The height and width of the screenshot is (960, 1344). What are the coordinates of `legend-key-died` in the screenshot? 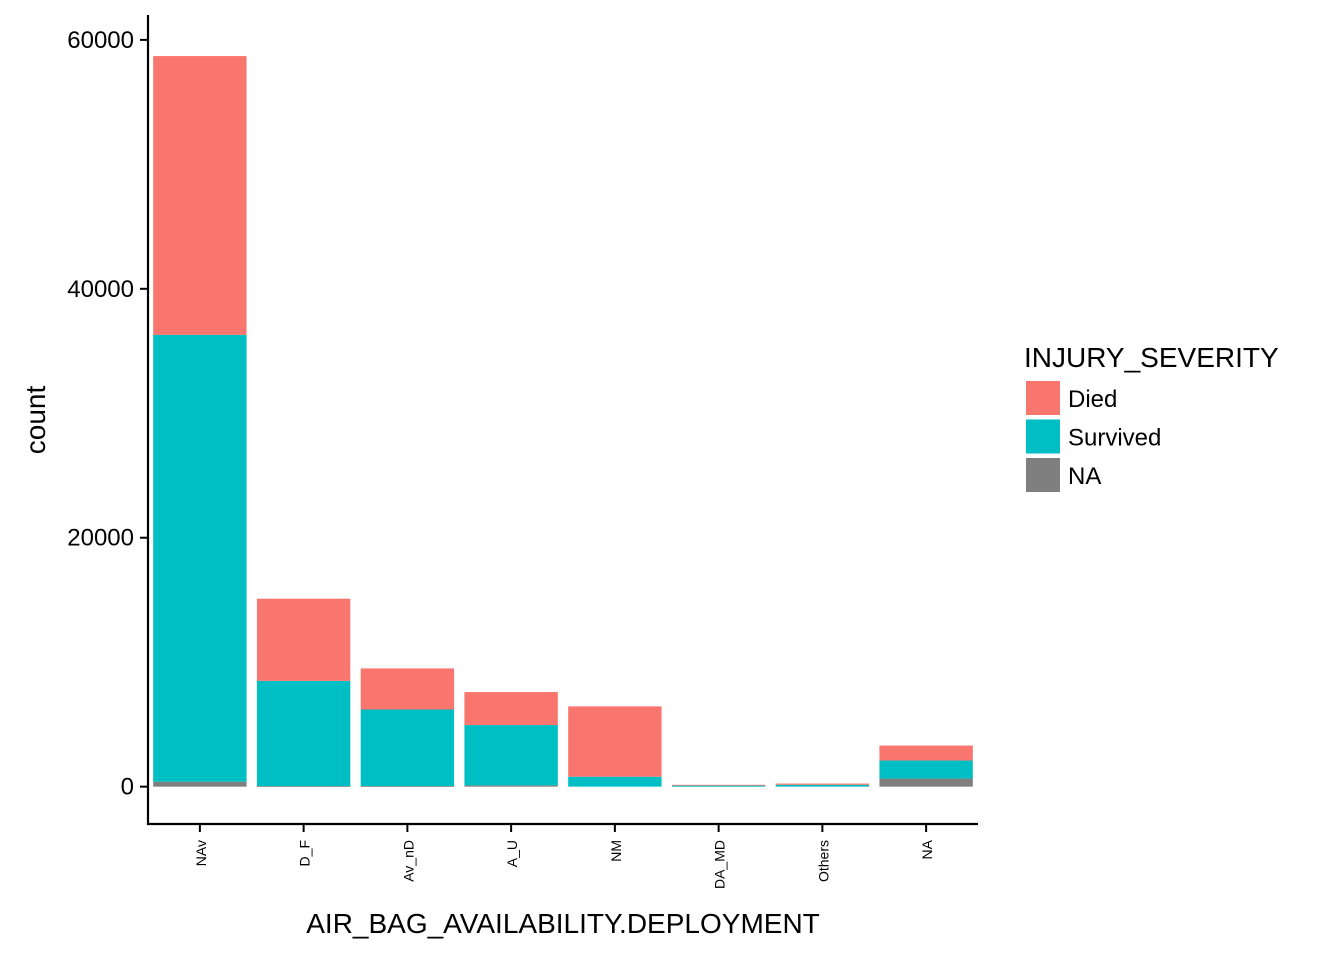 It's located at (1043, 398).